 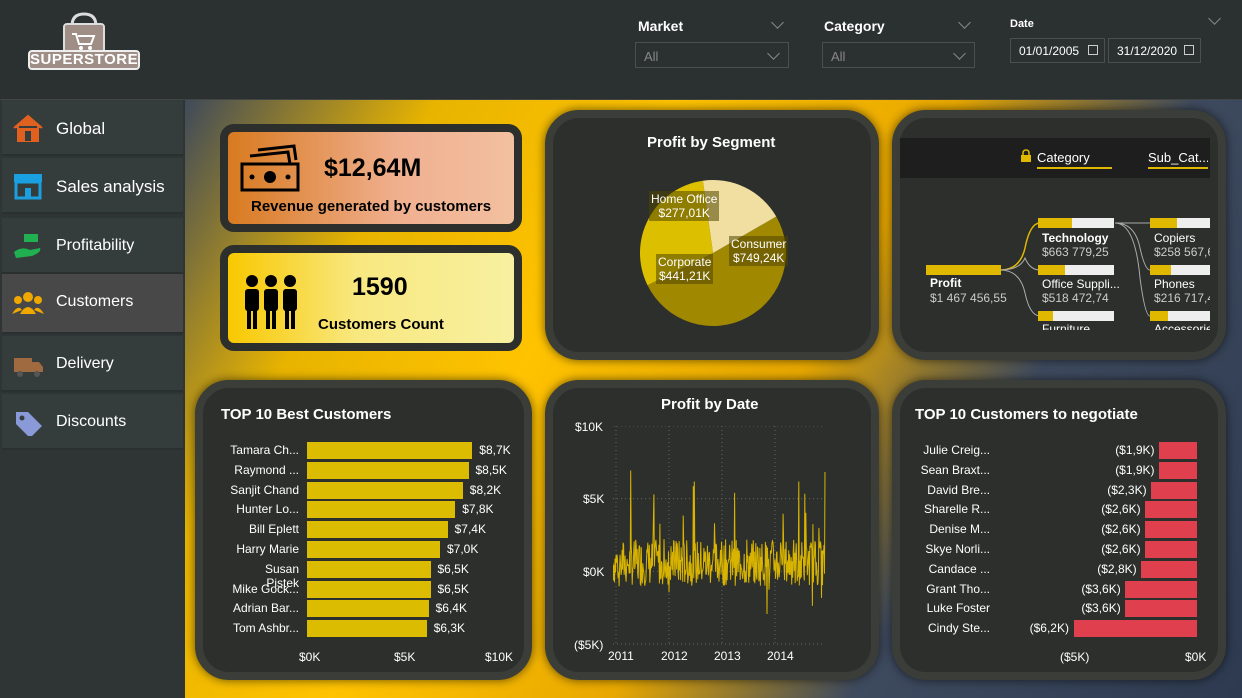 I want to click on slice-name: Corporate, so click(x=685, y=262).